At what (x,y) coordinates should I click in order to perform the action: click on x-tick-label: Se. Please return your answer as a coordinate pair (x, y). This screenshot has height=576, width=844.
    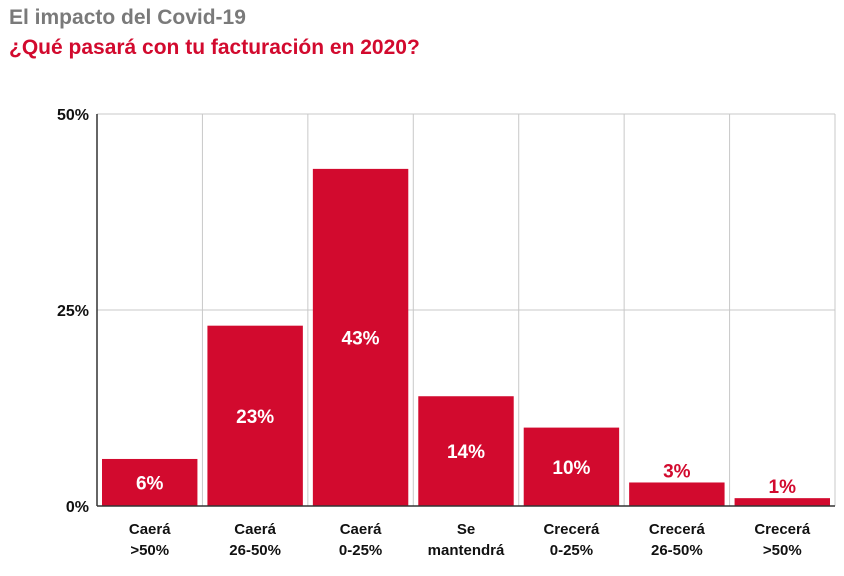
    Looking at the image, I should click on (466, 529).